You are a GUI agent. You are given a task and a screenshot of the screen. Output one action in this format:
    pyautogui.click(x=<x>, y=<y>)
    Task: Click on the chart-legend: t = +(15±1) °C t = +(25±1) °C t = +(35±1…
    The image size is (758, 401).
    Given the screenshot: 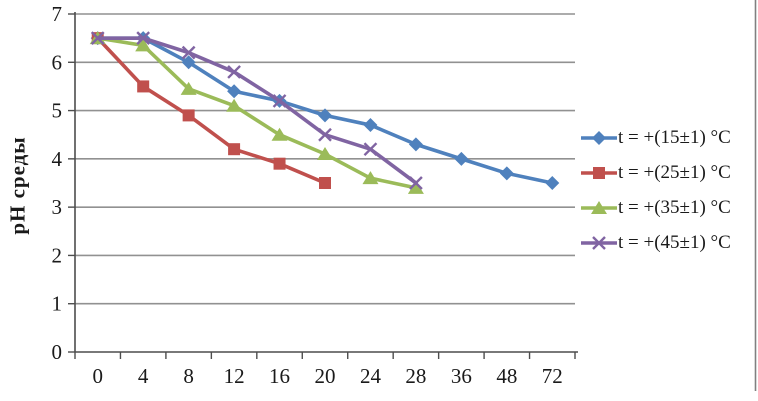 What is the action you would take?
    pyautogui.click(x=668, y=190)
    